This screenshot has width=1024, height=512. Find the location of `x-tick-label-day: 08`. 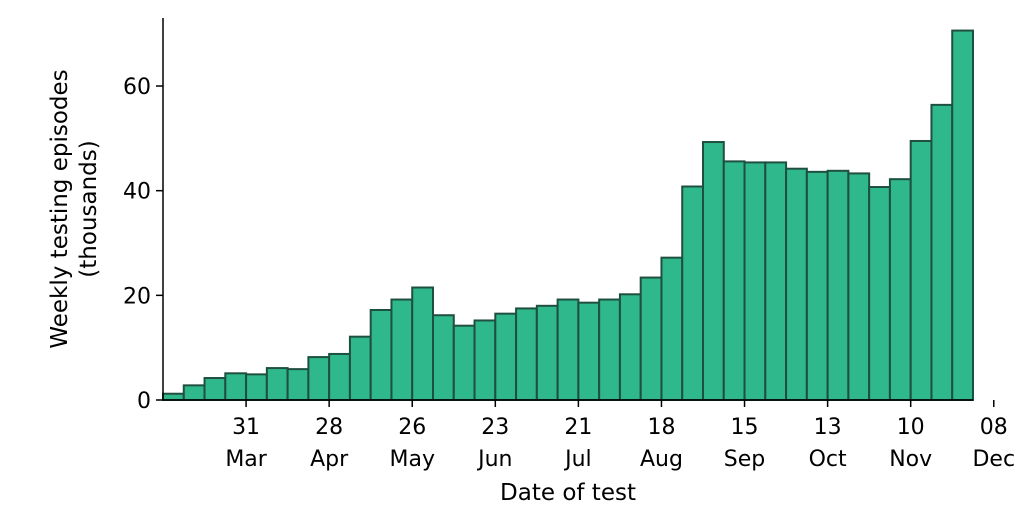

x-tick-label-day: 08 is located at coordinates (994, 427).